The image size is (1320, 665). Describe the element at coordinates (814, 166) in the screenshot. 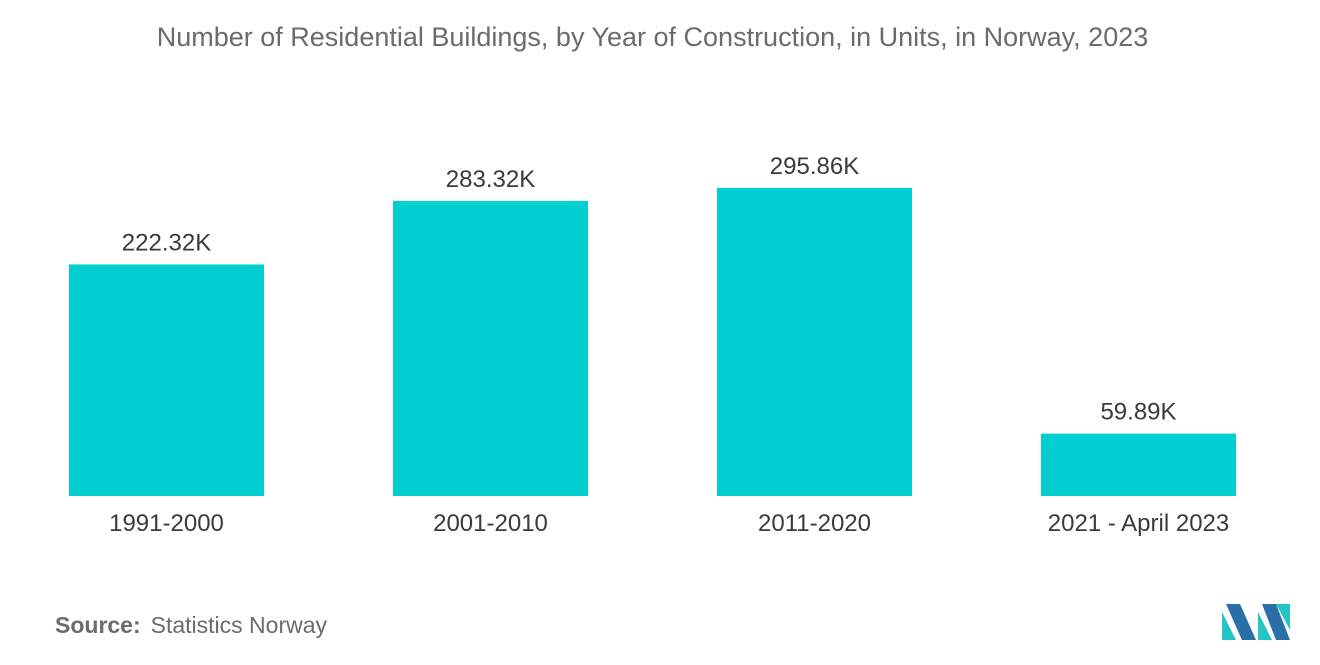

I see `bar-value-label-2: 295.86K` at that location.